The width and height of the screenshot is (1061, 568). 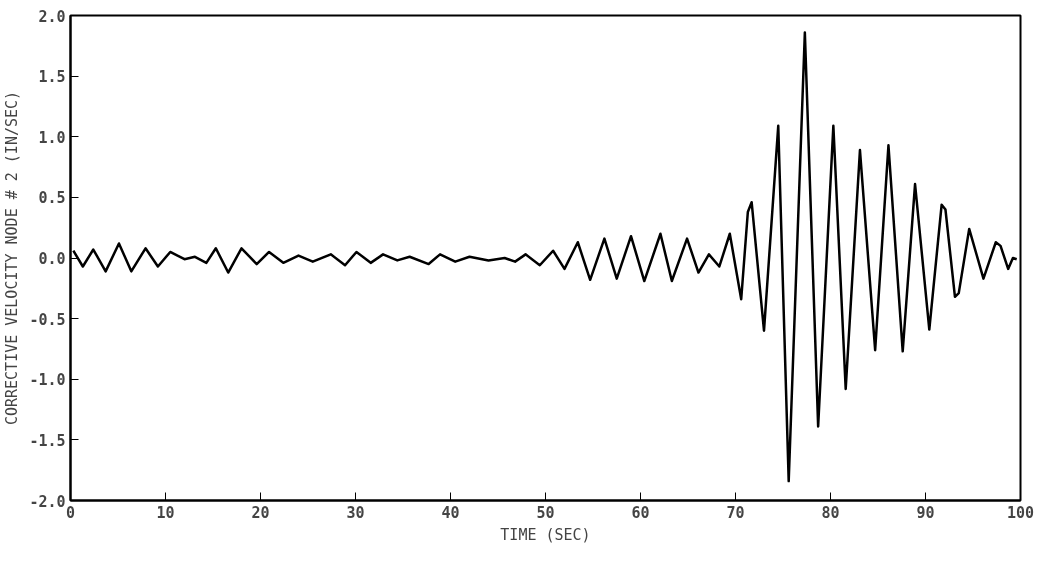 I want to click on x-tick-label: 30, so click(x=355, y=512).